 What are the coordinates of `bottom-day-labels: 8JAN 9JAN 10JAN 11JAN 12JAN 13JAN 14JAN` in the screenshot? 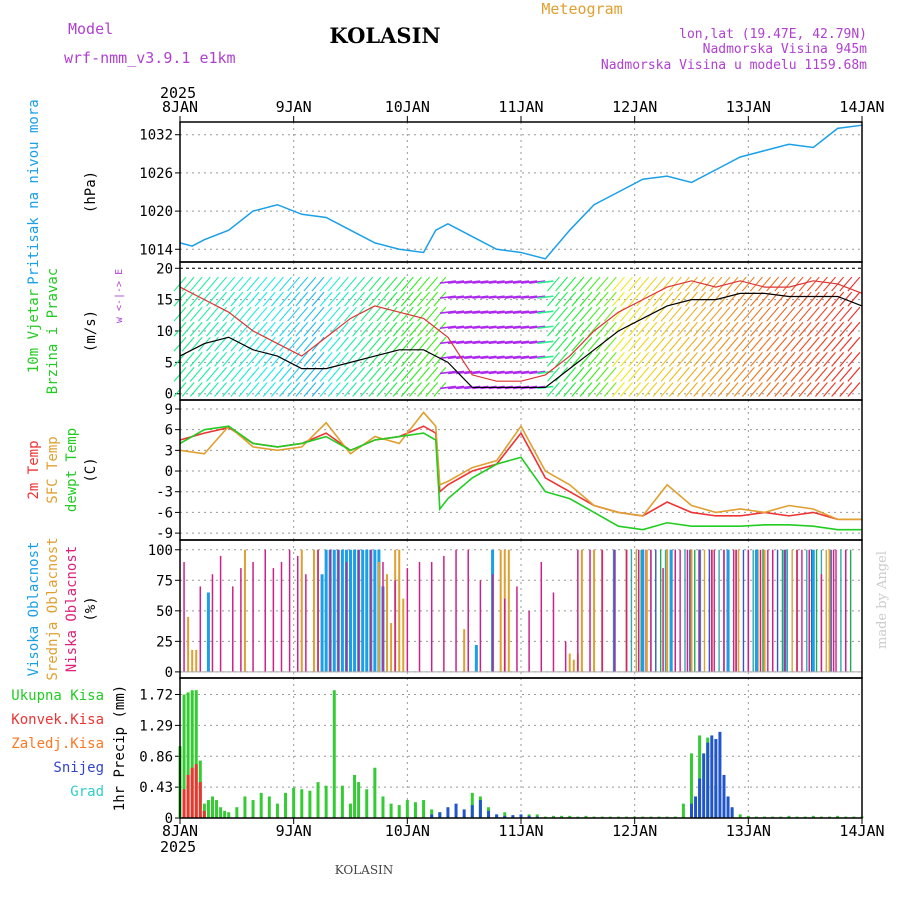 It's located at (523, 831).